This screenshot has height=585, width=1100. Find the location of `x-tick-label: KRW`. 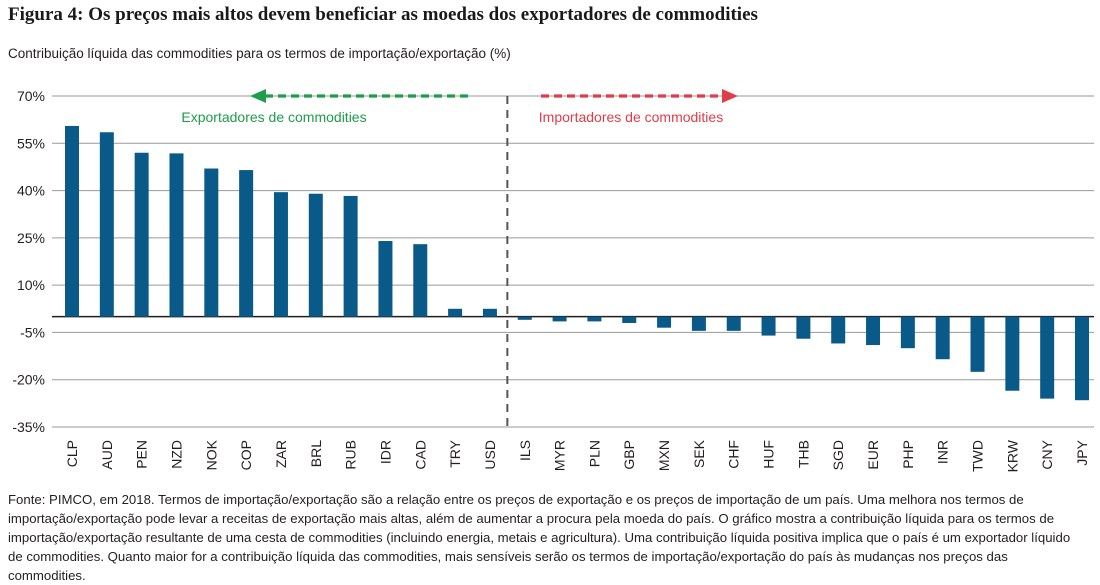

x-tick-label: KRW is located at coordinates (1012, 455).